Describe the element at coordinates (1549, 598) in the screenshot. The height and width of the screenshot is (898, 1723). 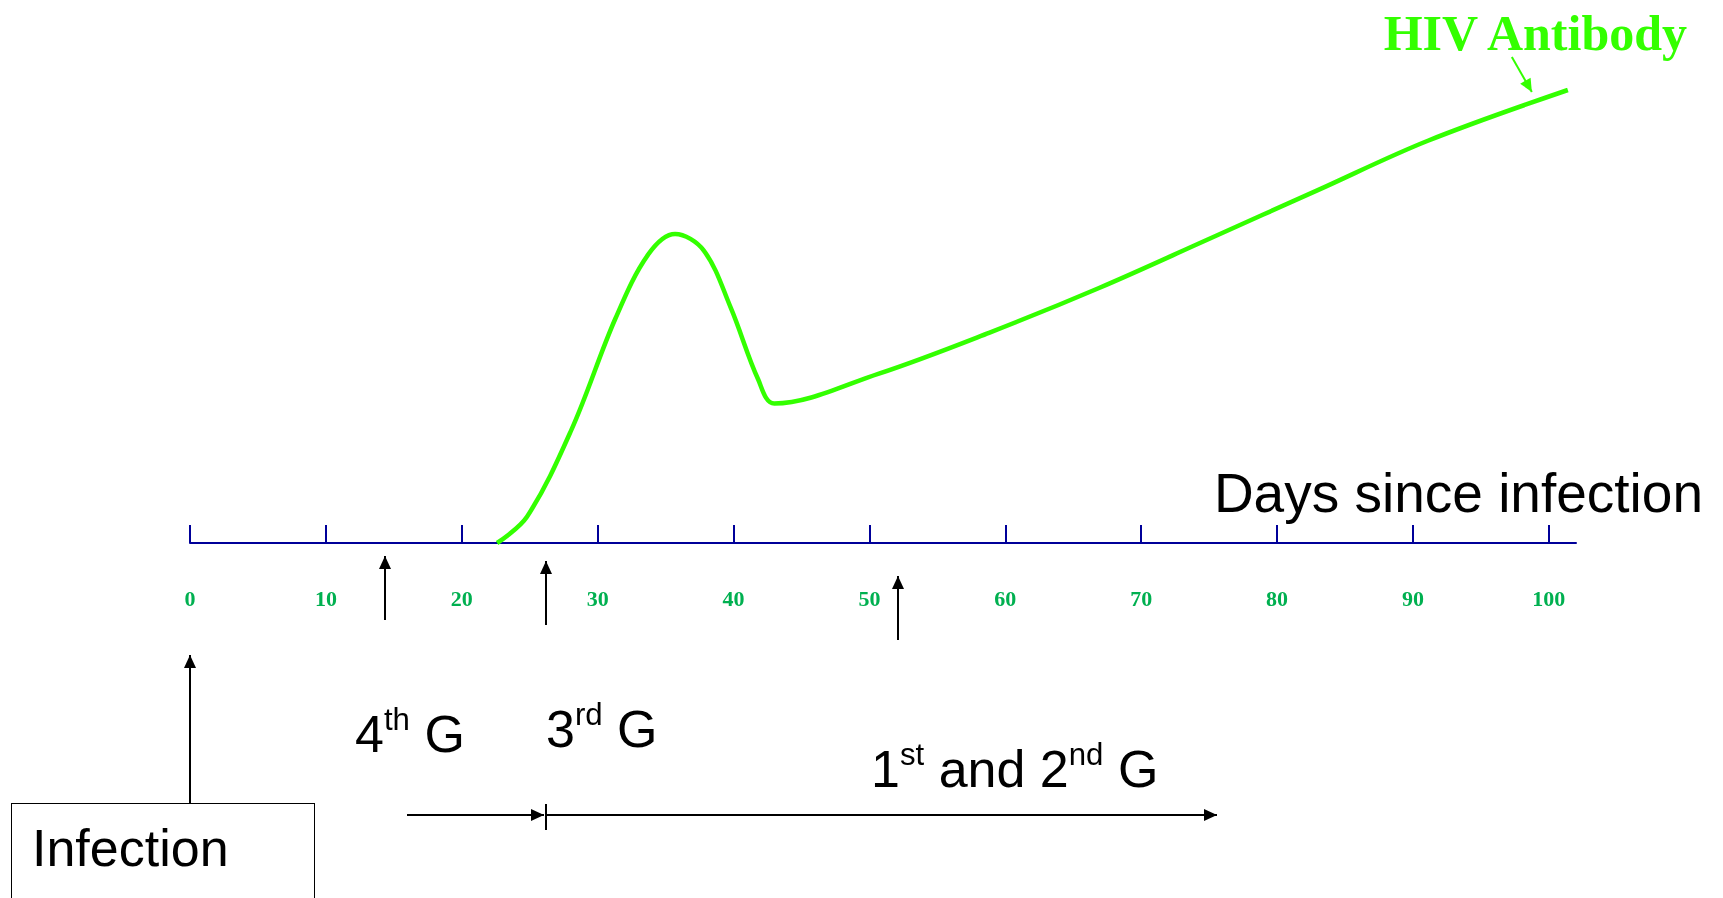
I see `x-tick-label: 100` at that location.